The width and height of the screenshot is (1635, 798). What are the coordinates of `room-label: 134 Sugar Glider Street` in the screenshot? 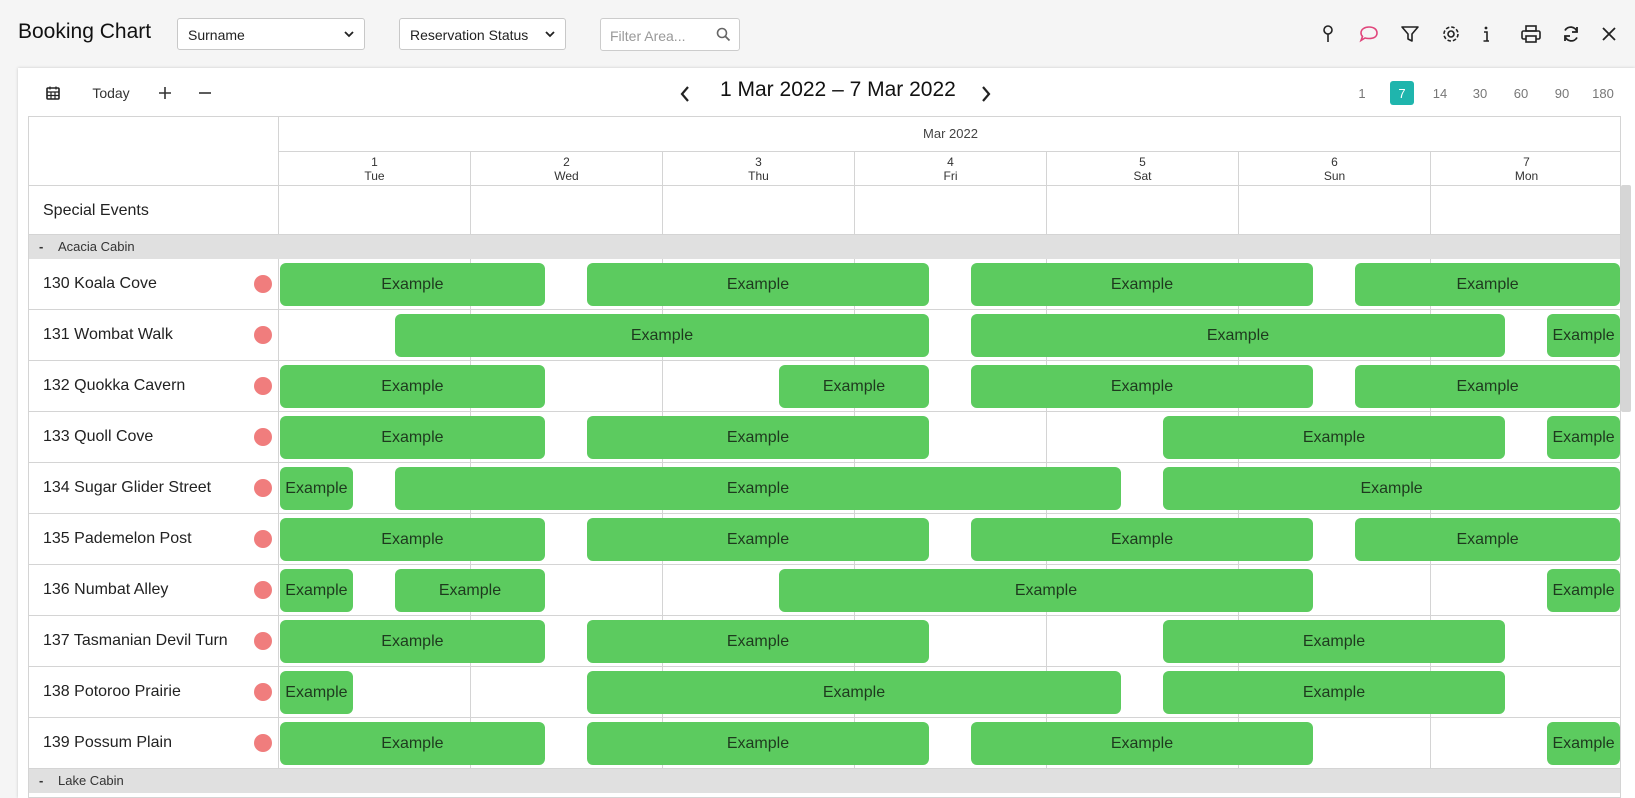 It's located at (153, 488).